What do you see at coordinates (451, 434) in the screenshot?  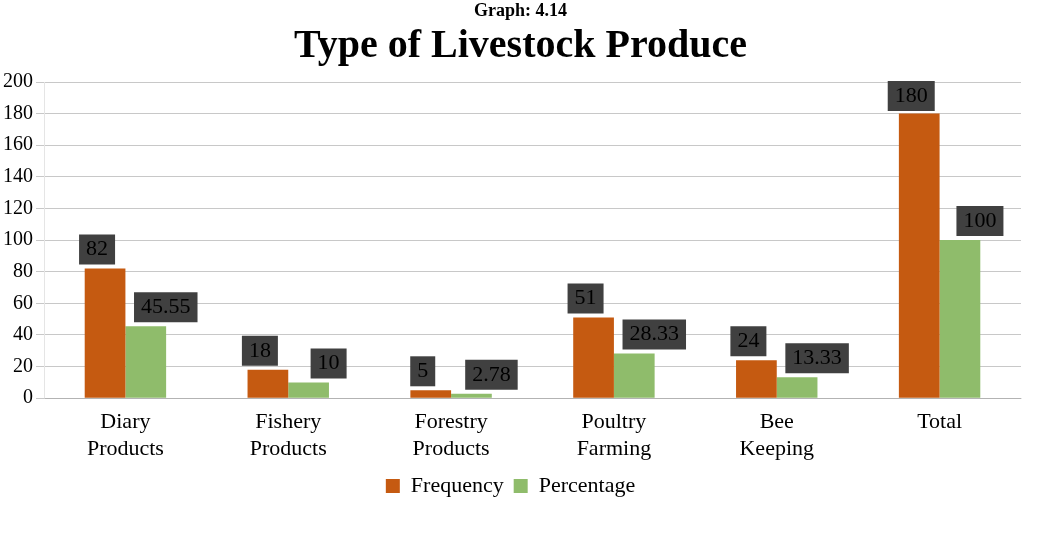 I see `x-tick-label: Forestry Products` at bounding box center [451, 434].